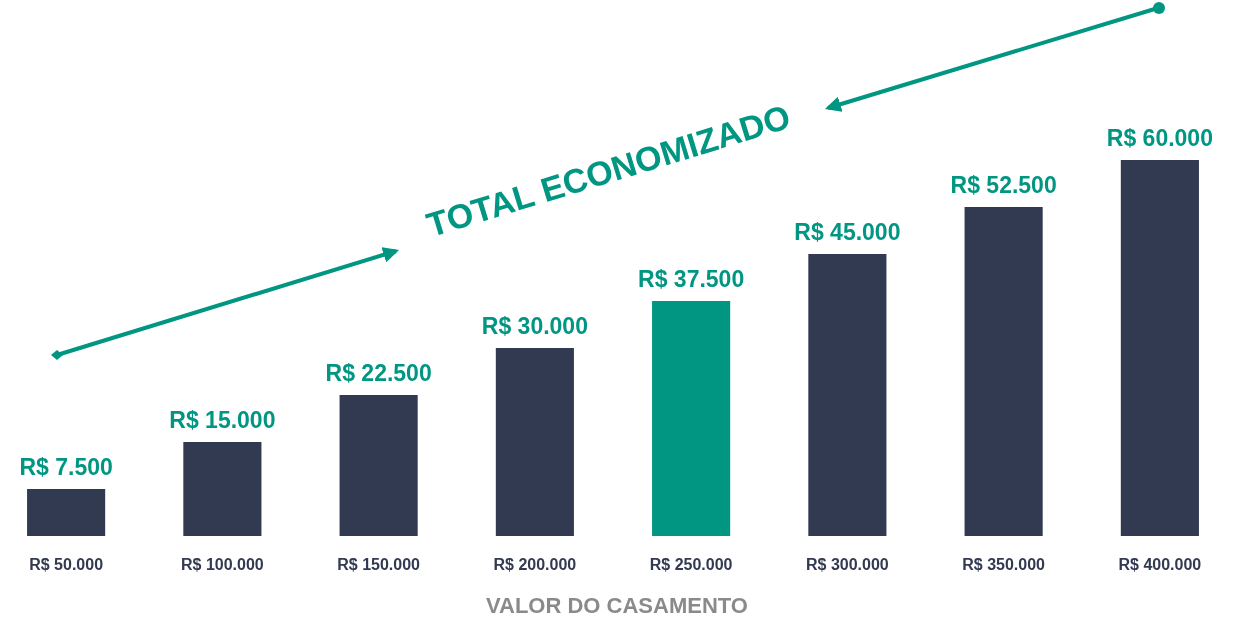 The image size is (1253, 641). Describe the element at coordinates (617, 605) in the screenshot. I see `x-axis-title: VALOR DO CASAMENTO` at that location.